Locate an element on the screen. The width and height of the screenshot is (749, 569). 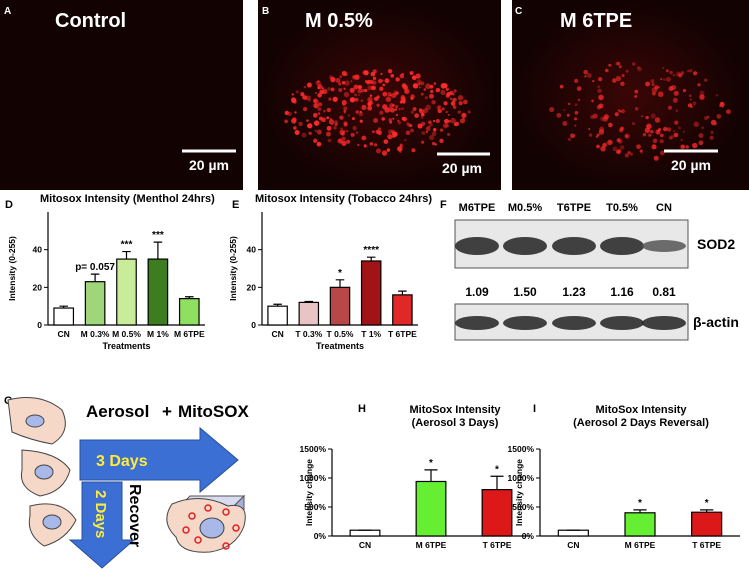
error-bar is located at coordinates (640, 511).